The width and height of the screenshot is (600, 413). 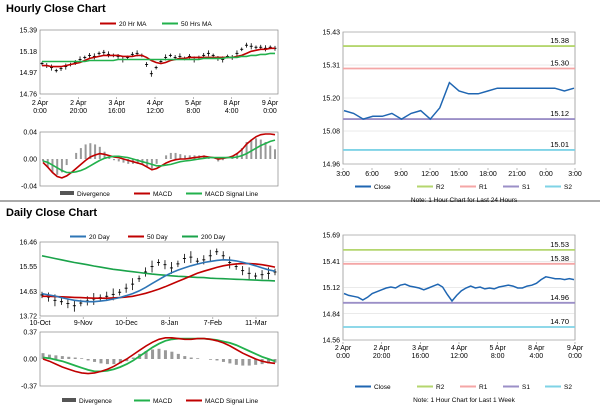 What do you see at coordinates (331, 236) in the screenshot?
I see `y-tick-label: 15.69` at bounding box center [331, 236].